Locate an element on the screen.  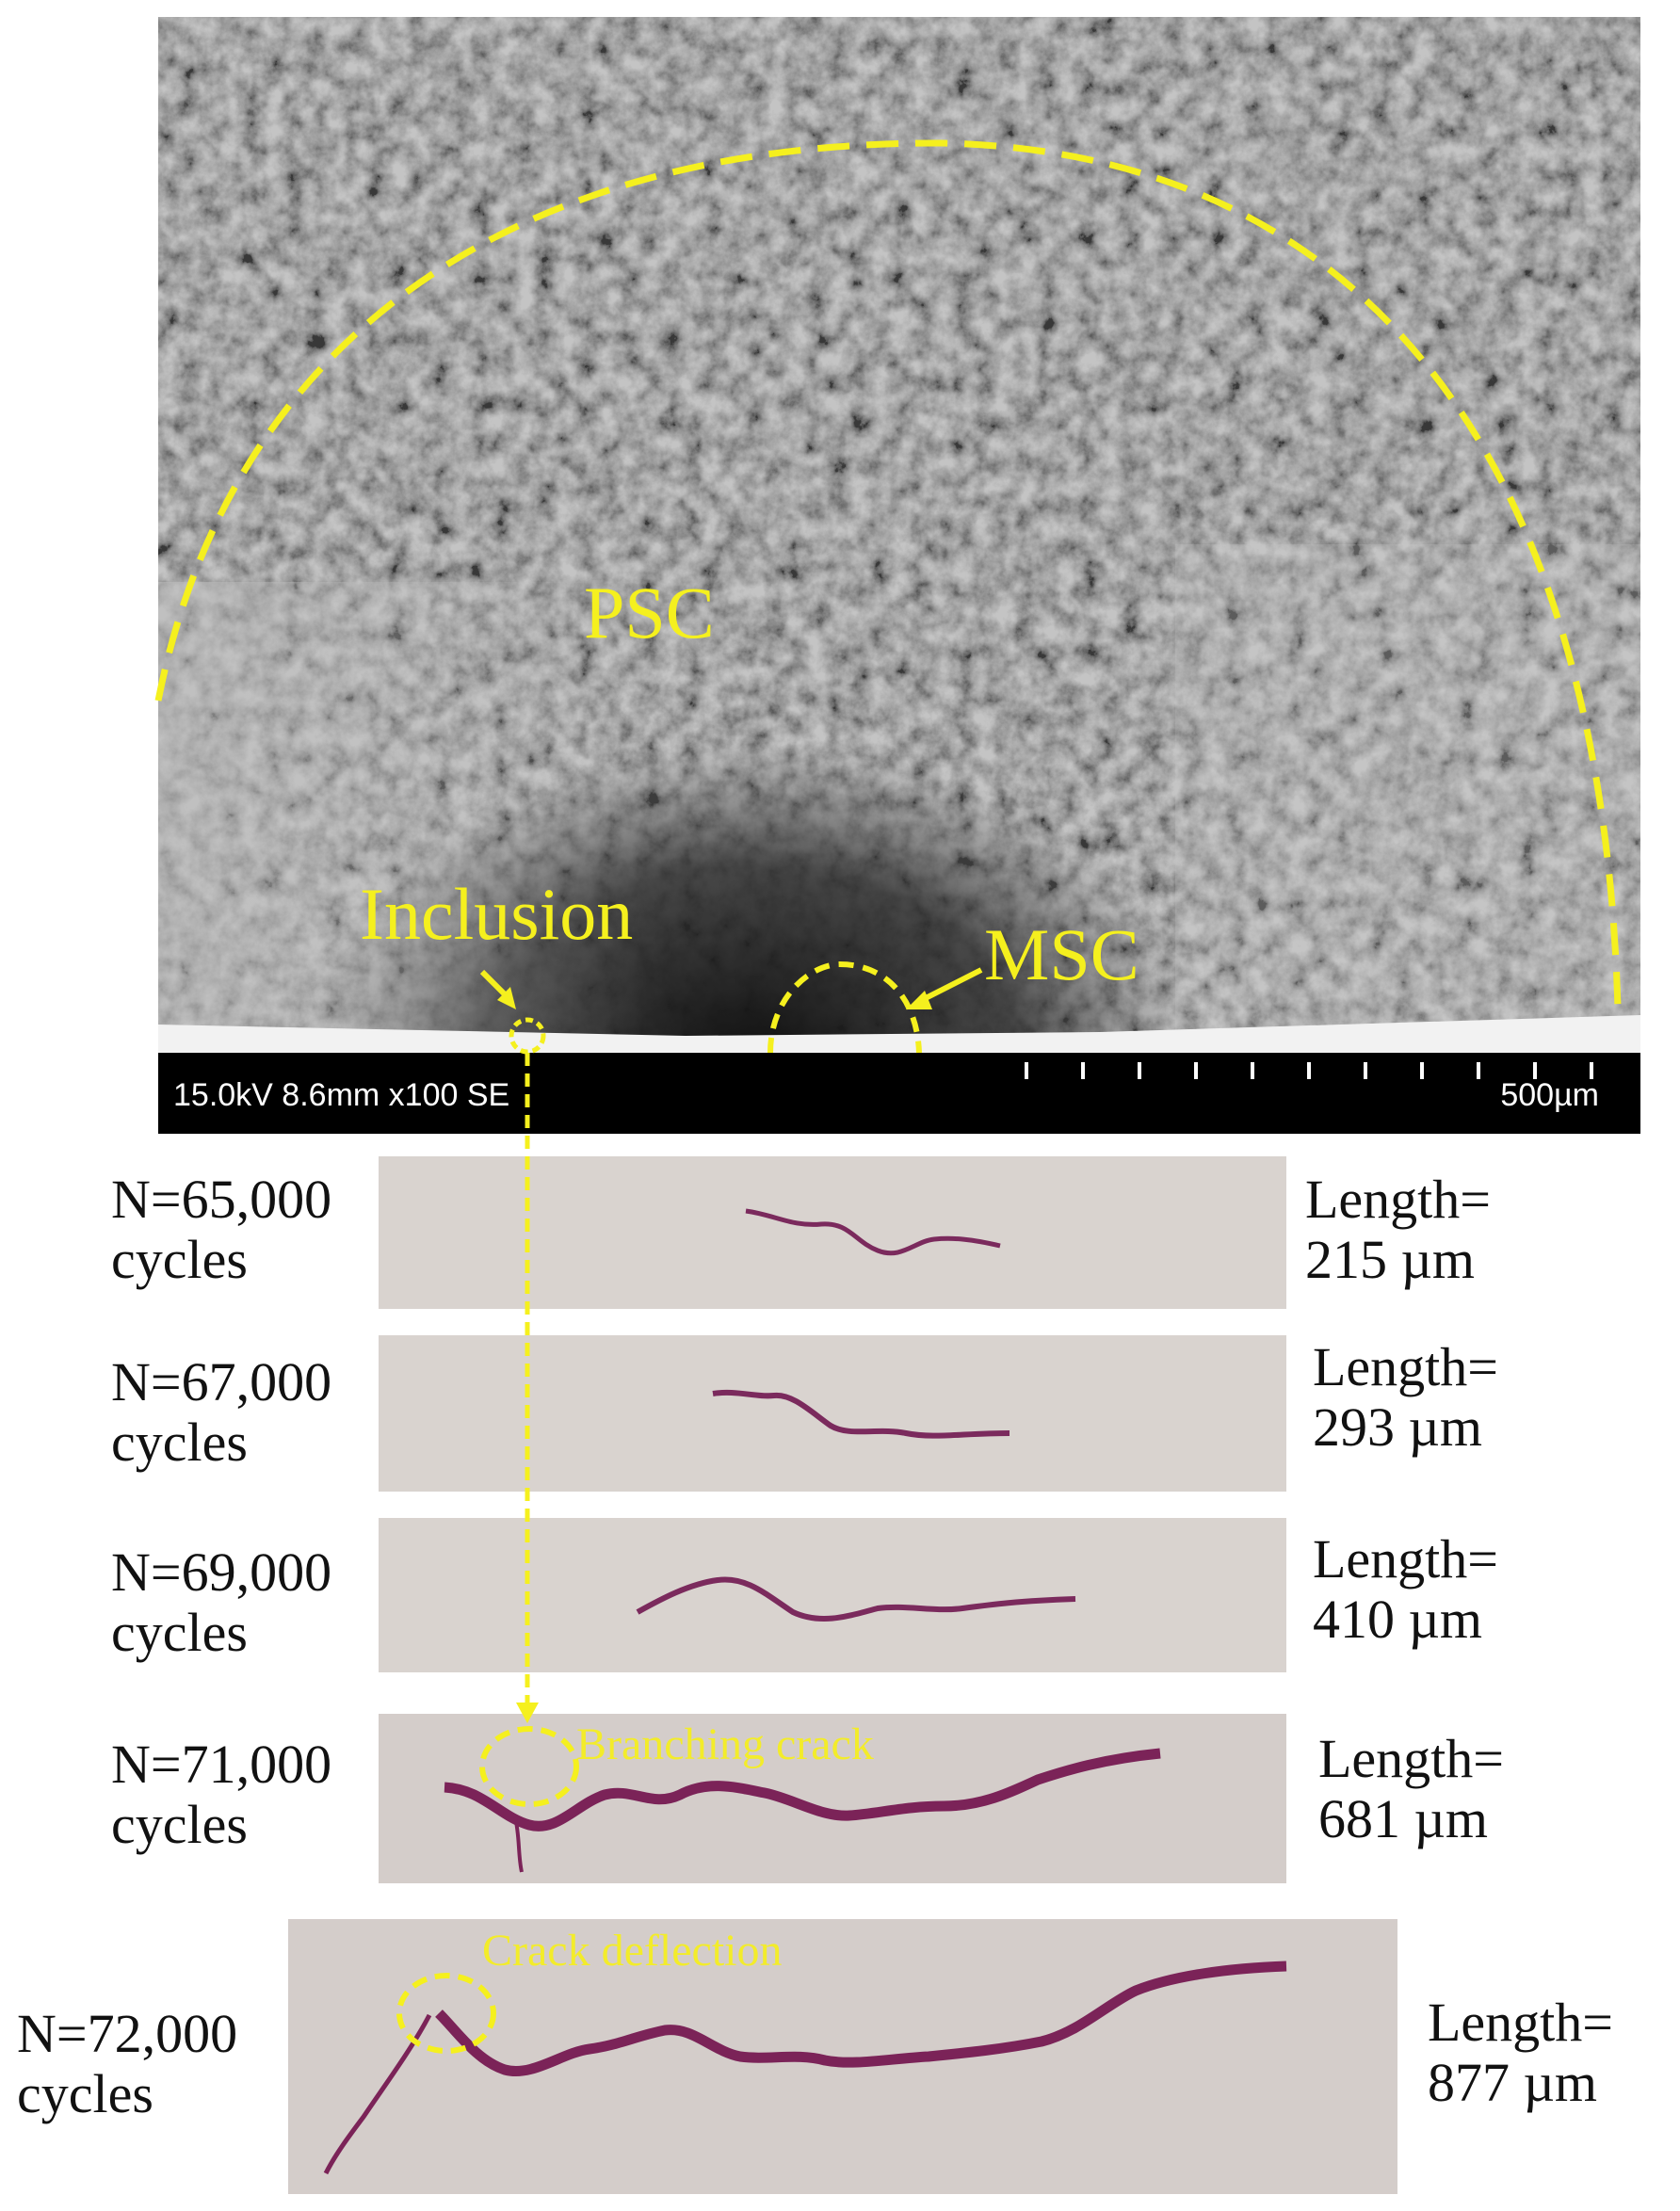
length-value: 293 µm is located at coordinates (1398, 1427).